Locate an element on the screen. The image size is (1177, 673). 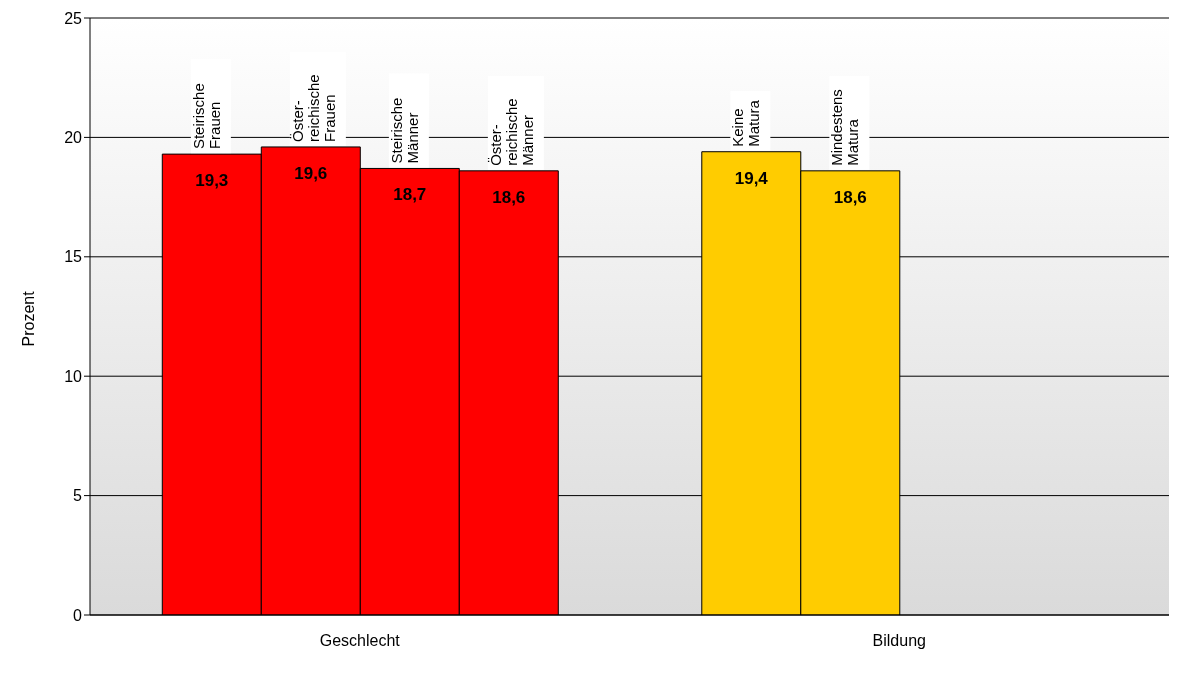
data-label: 18,7 is located at coordinates (410, 195).